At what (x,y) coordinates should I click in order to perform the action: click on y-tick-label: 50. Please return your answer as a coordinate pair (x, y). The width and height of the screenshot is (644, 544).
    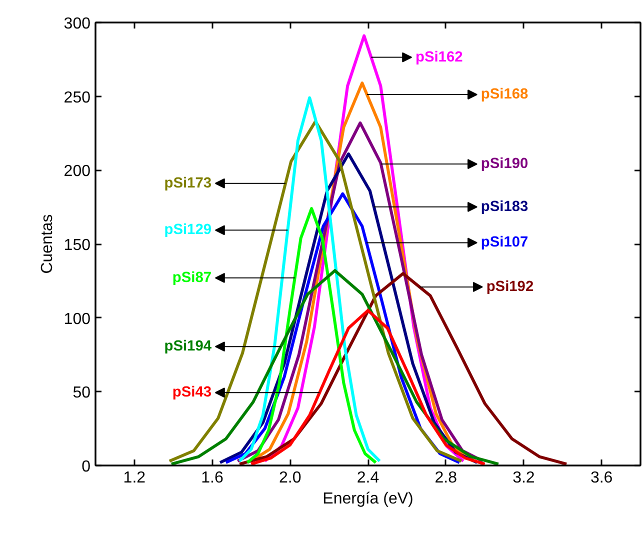
    Looking at the image, I should click on (81, 393).